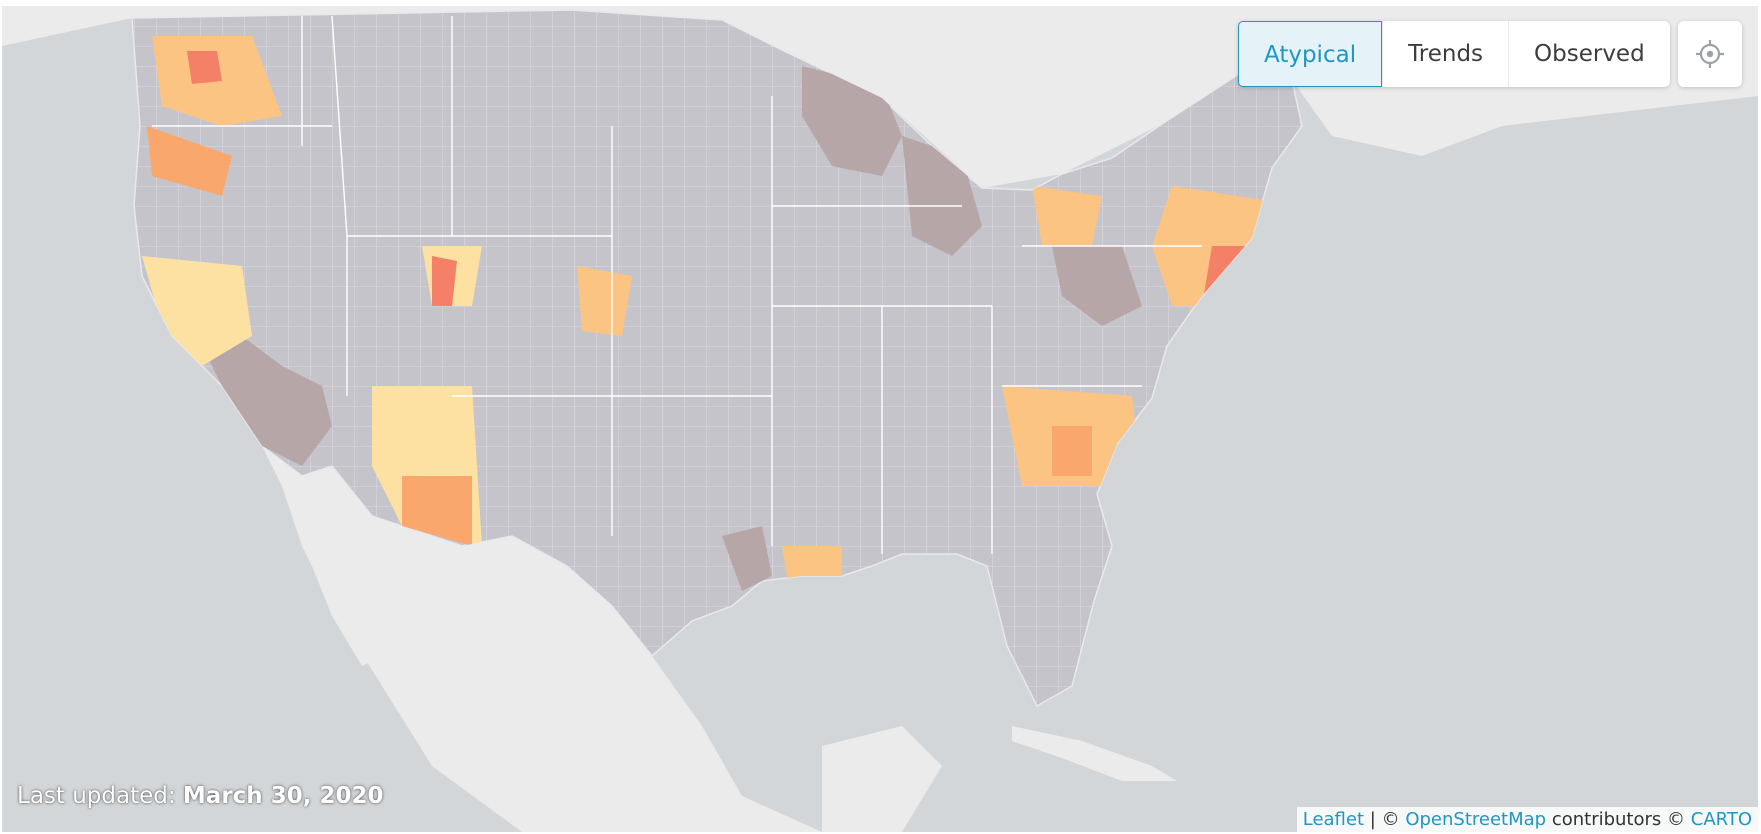  Describe the element at coordinates (204, 67) in the screenshot. I see `region-seattle` at that location.